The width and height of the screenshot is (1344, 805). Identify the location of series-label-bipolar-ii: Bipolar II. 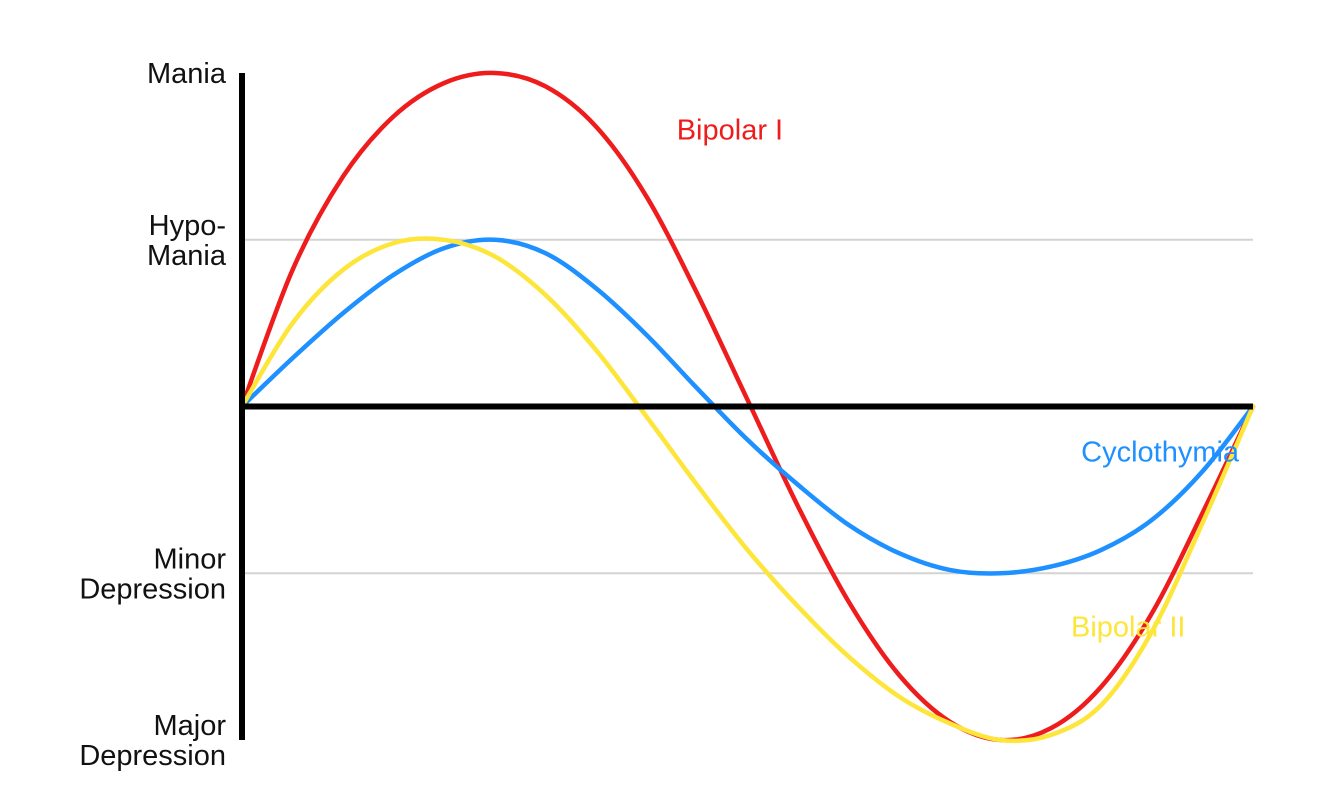
(1128, 628).